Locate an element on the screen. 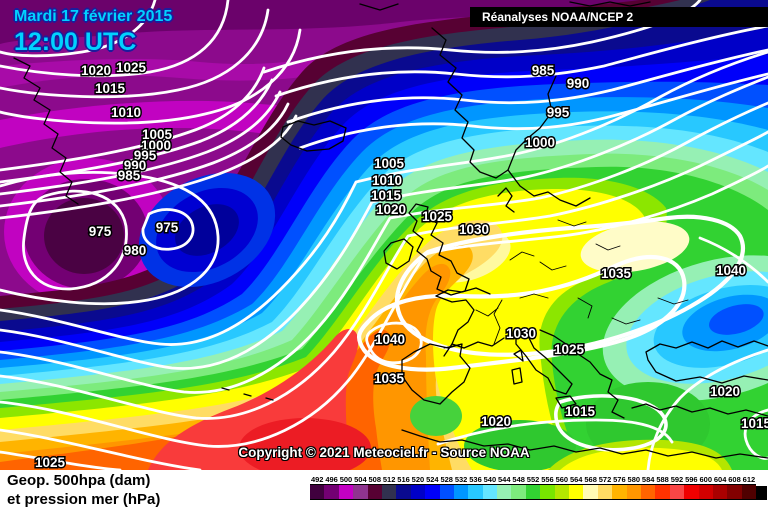 This screenshot has height=512, width=768. colorbar-tick: 568 is located at coordinates (590, 487).